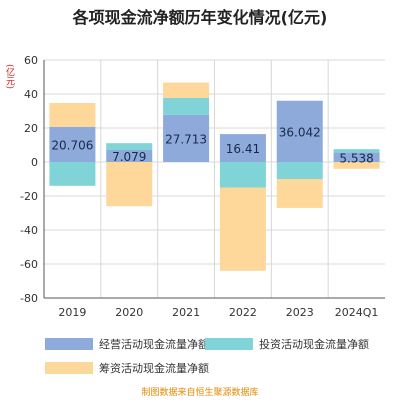 The width and height of the screenshot is (400, 400). Describe the element at coordinates (129, 184) in the screenshot. I see `bar-financing-2020` at that location.